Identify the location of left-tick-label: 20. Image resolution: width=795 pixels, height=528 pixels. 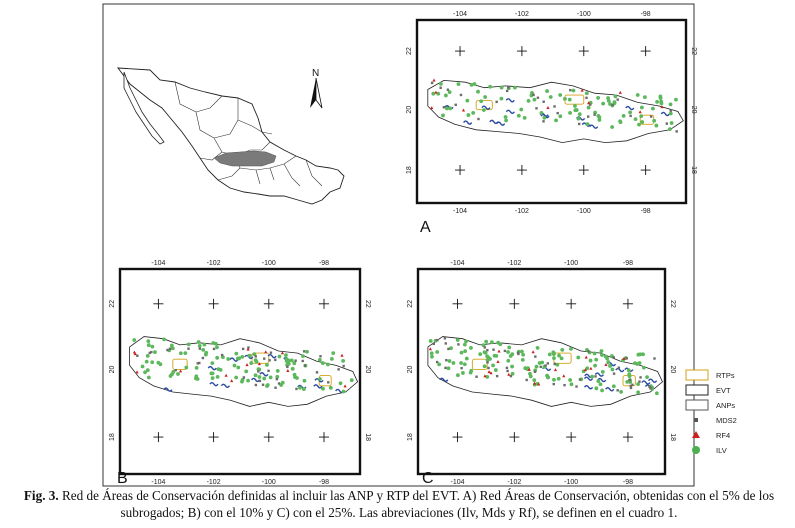
(410, 369).